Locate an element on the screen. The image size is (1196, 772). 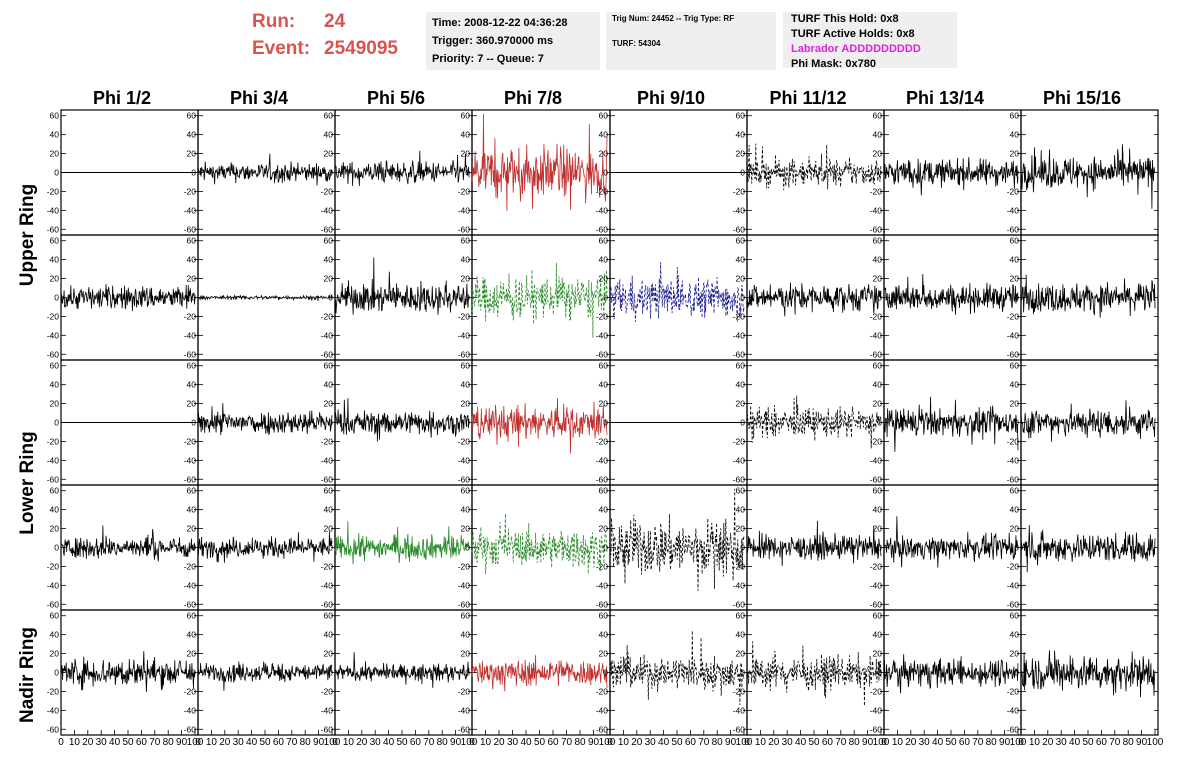
x-tick-label: 20 is located at coordinates (362, 742).